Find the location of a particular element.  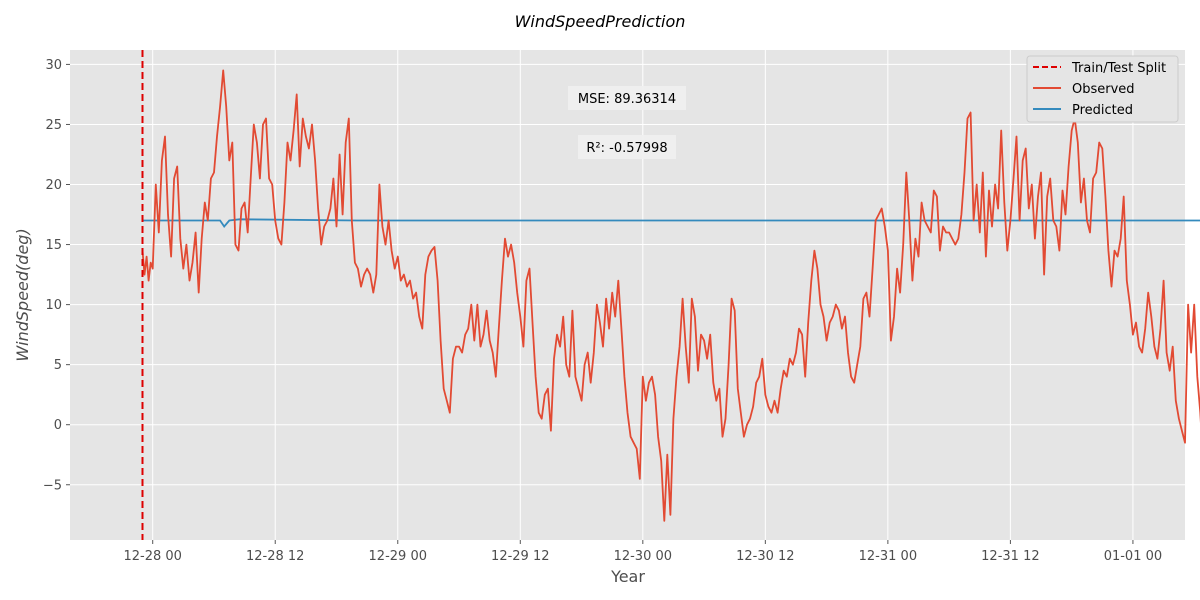

r2-annotation: R²: -0.57998 is located at coordinates (626, 148).